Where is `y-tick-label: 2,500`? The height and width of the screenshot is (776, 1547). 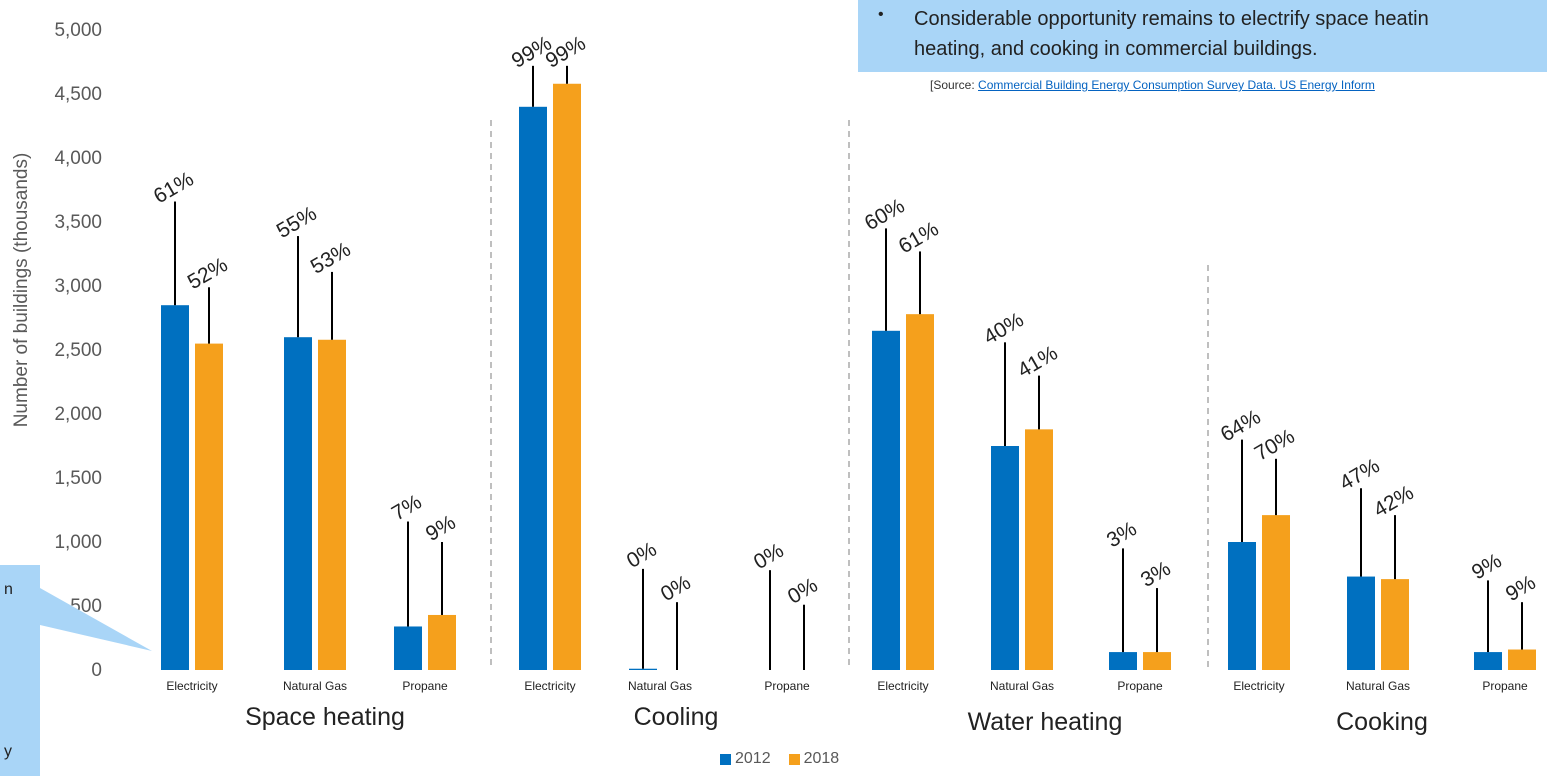 y-tick-label: 2,500 is located at coordinates (78, 350).